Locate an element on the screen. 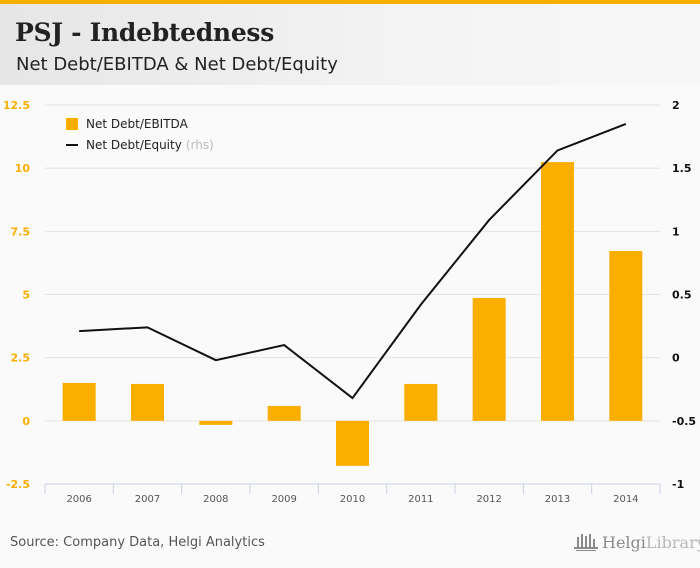 The height and width of the screenshot is (568, 700). top-accent-bar is located at coordinates (350, 2).